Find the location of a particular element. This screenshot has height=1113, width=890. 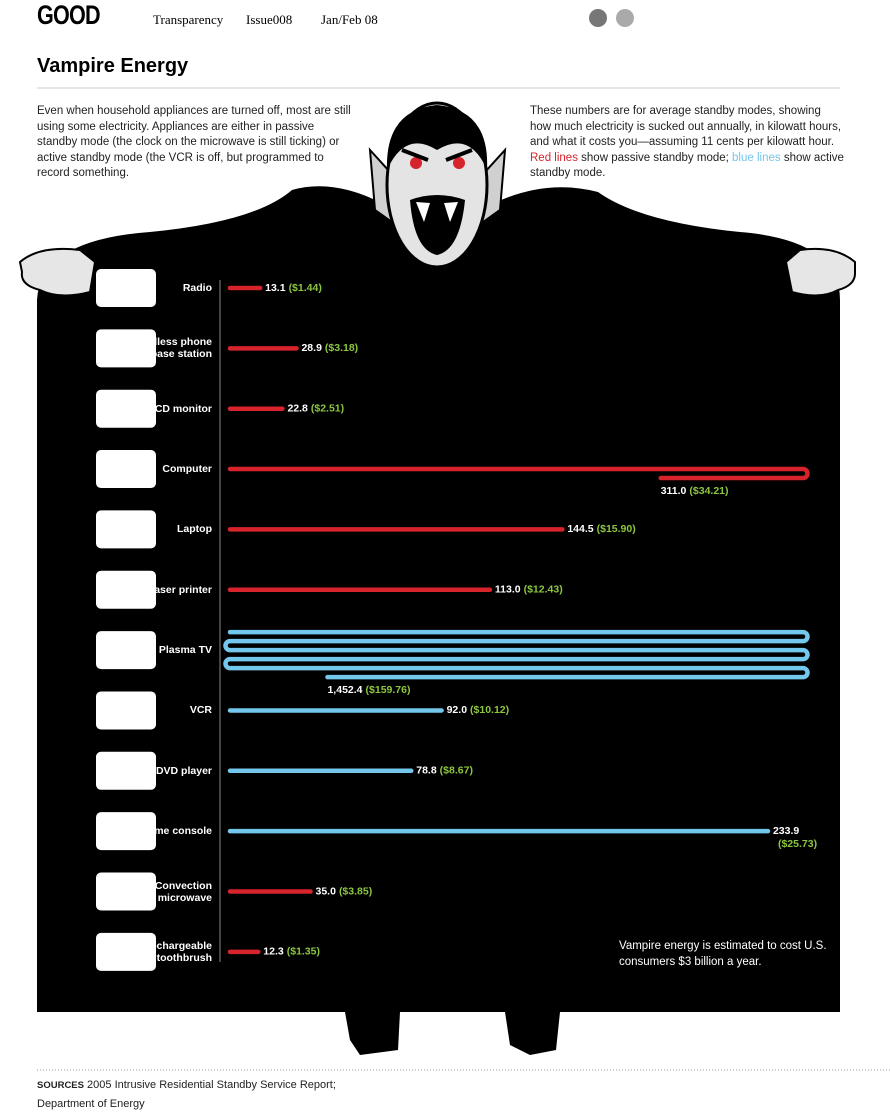

value-label: 35.0 is located at coordinates (326, 891).